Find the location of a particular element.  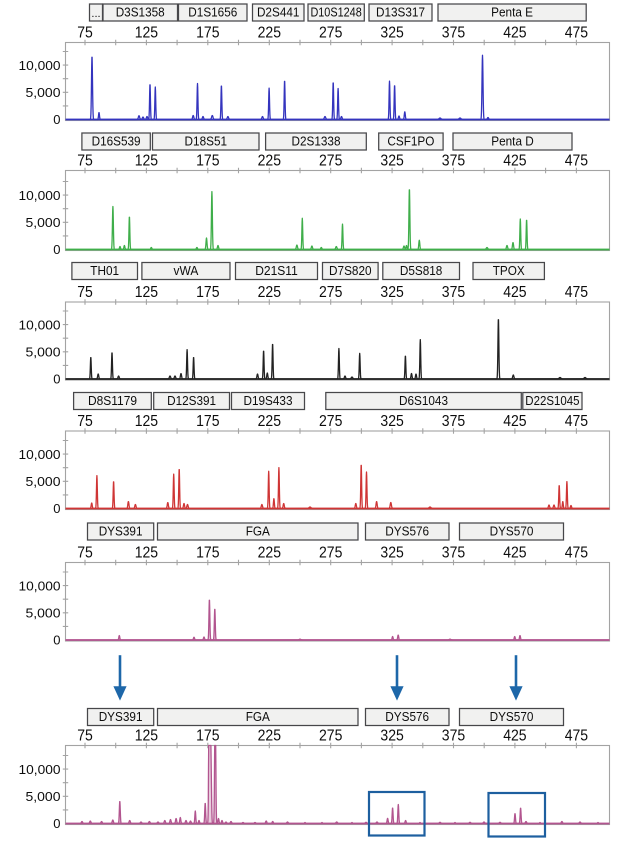

svg-text: D1S1656 is located at coordinates (212, 12).